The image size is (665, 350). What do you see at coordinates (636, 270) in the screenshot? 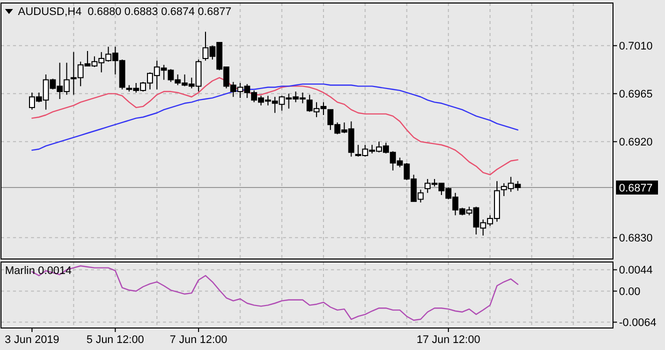
I see `y-tick-label: 0.0044` at bounding box center [636, 270].